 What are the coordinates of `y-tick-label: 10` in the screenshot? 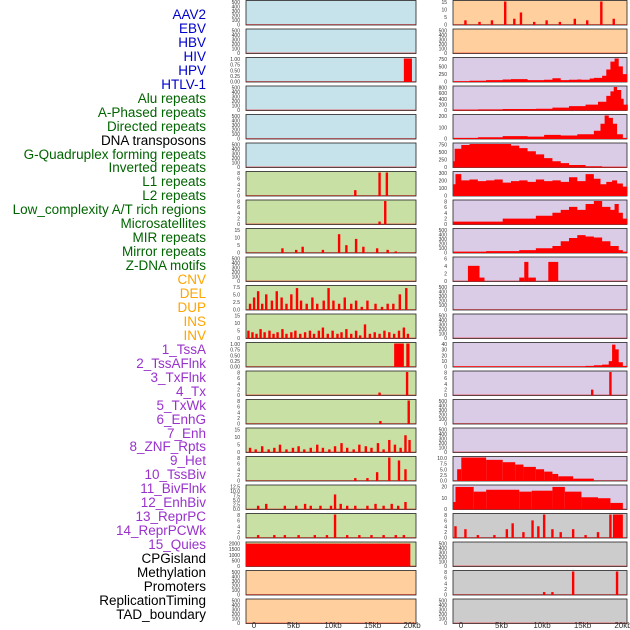 It's located at (237, 239).